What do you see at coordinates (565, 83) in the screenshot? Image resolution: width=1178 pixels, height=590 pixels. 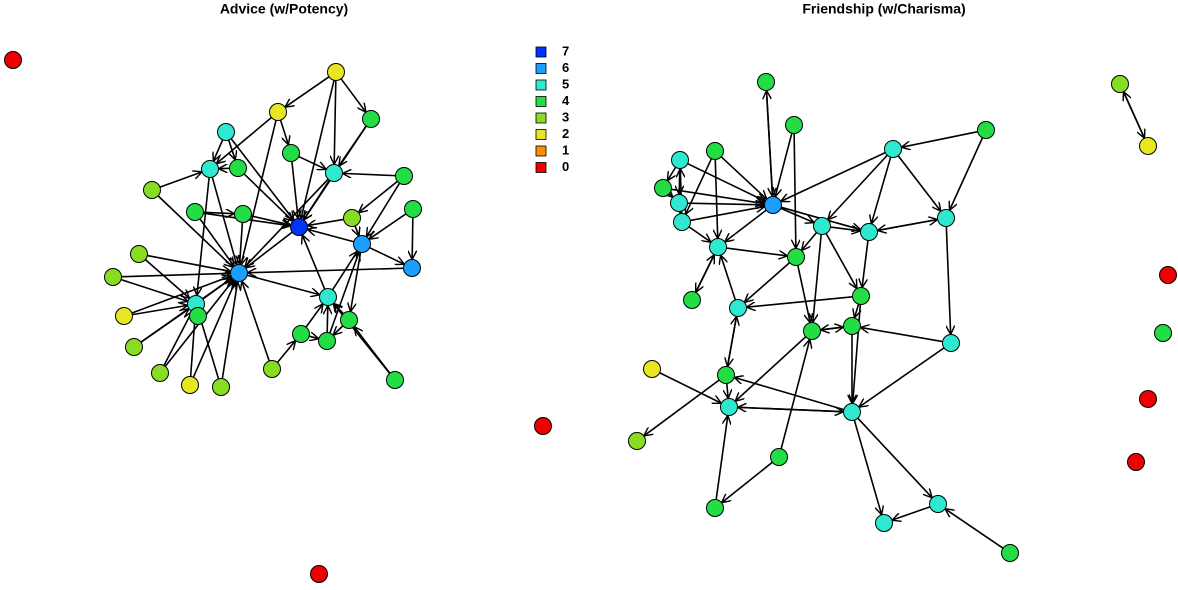 I see `legend-label: 5` at bounding box center [565, 83].